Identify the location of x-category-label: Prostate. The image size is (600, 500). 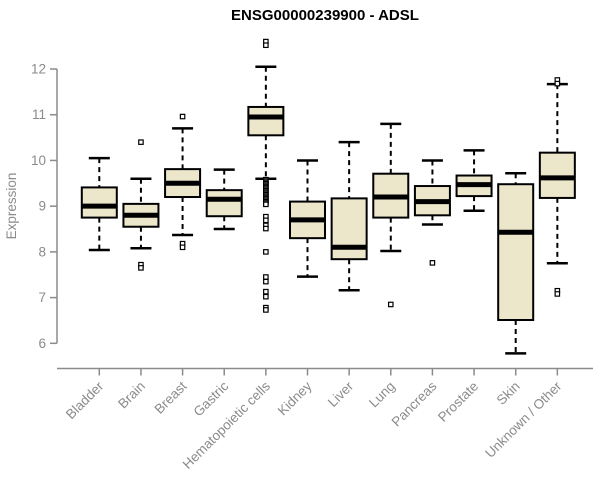
(458, 402).